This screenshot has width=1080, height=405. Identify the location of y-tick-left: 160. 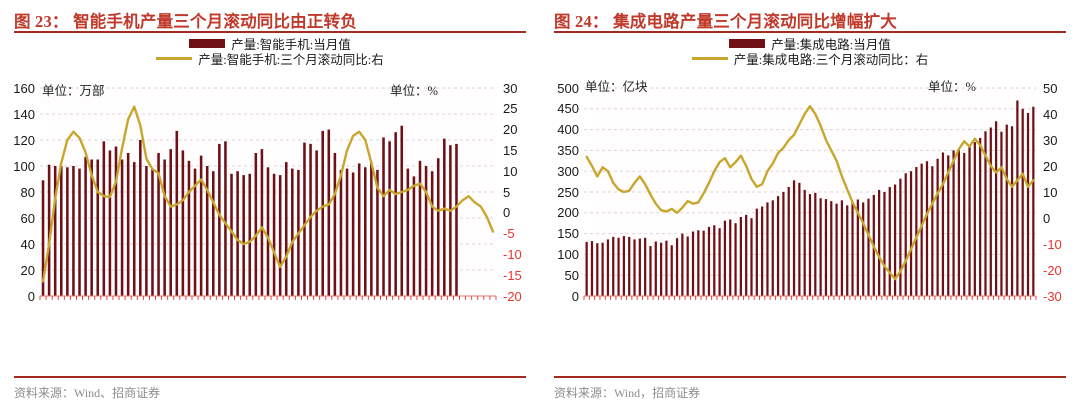
(24, 88).